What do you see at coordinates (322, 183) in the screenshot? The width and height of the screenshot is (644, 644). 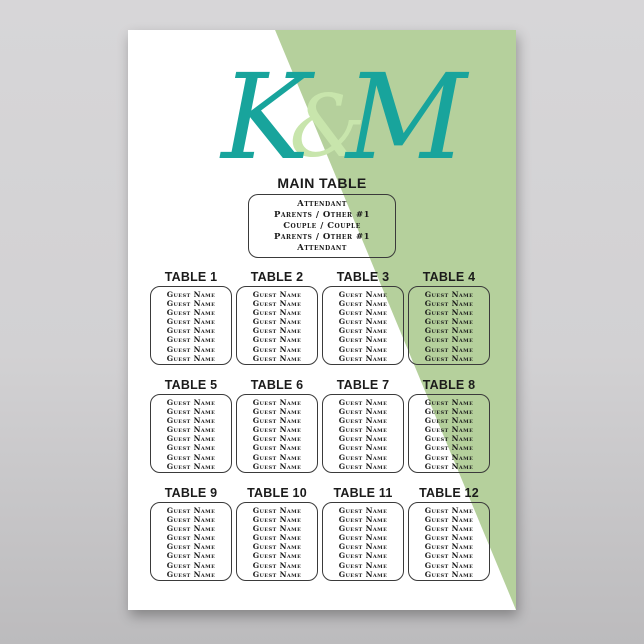 I see `main-table-title: MAIN TABLE` at bounding box center [322, 183].